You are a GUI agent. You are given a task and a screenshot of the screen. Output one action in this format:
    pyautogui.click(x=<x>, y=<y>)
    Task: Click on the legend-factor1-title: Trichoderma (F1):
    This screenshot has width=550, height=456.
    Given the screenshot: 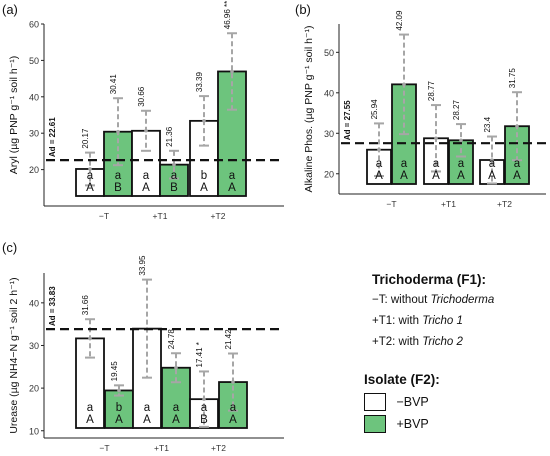 What is the action you would take?
    pyautogui.click(x=429, y=279)
    